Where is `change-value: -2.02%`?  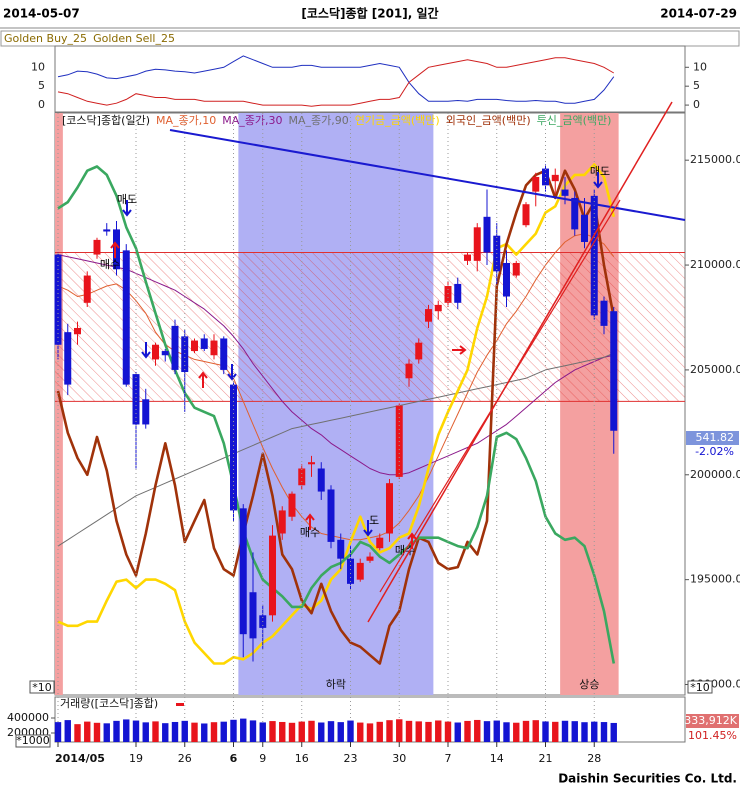
change-value: -2.02% is located at coordinates (714, 451).